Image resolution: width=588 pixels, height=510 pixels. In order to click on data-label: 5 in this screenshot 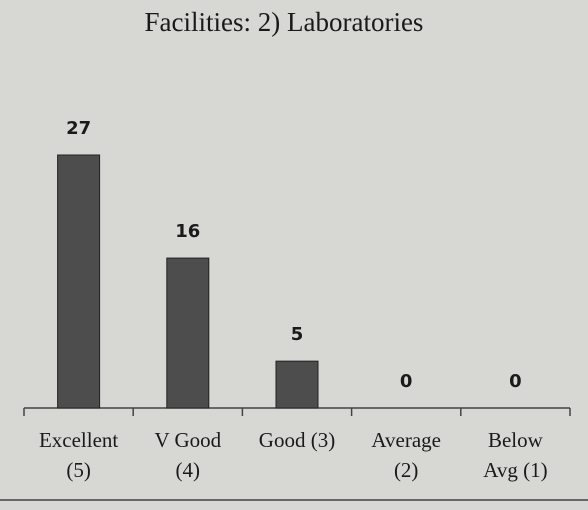, I will do `click(297, 334)`.